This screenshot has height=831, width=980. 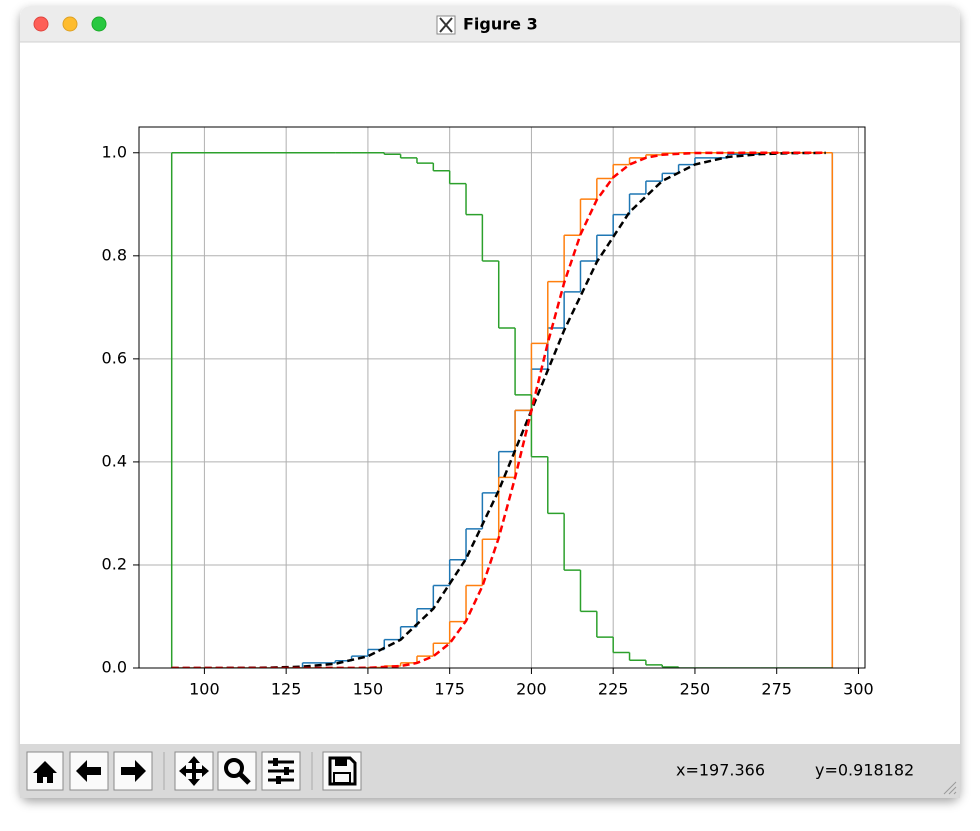 What do you see at coordinates (133, 771) in the screenshot?
I see `forward-button` at bounding box center [133, 771].